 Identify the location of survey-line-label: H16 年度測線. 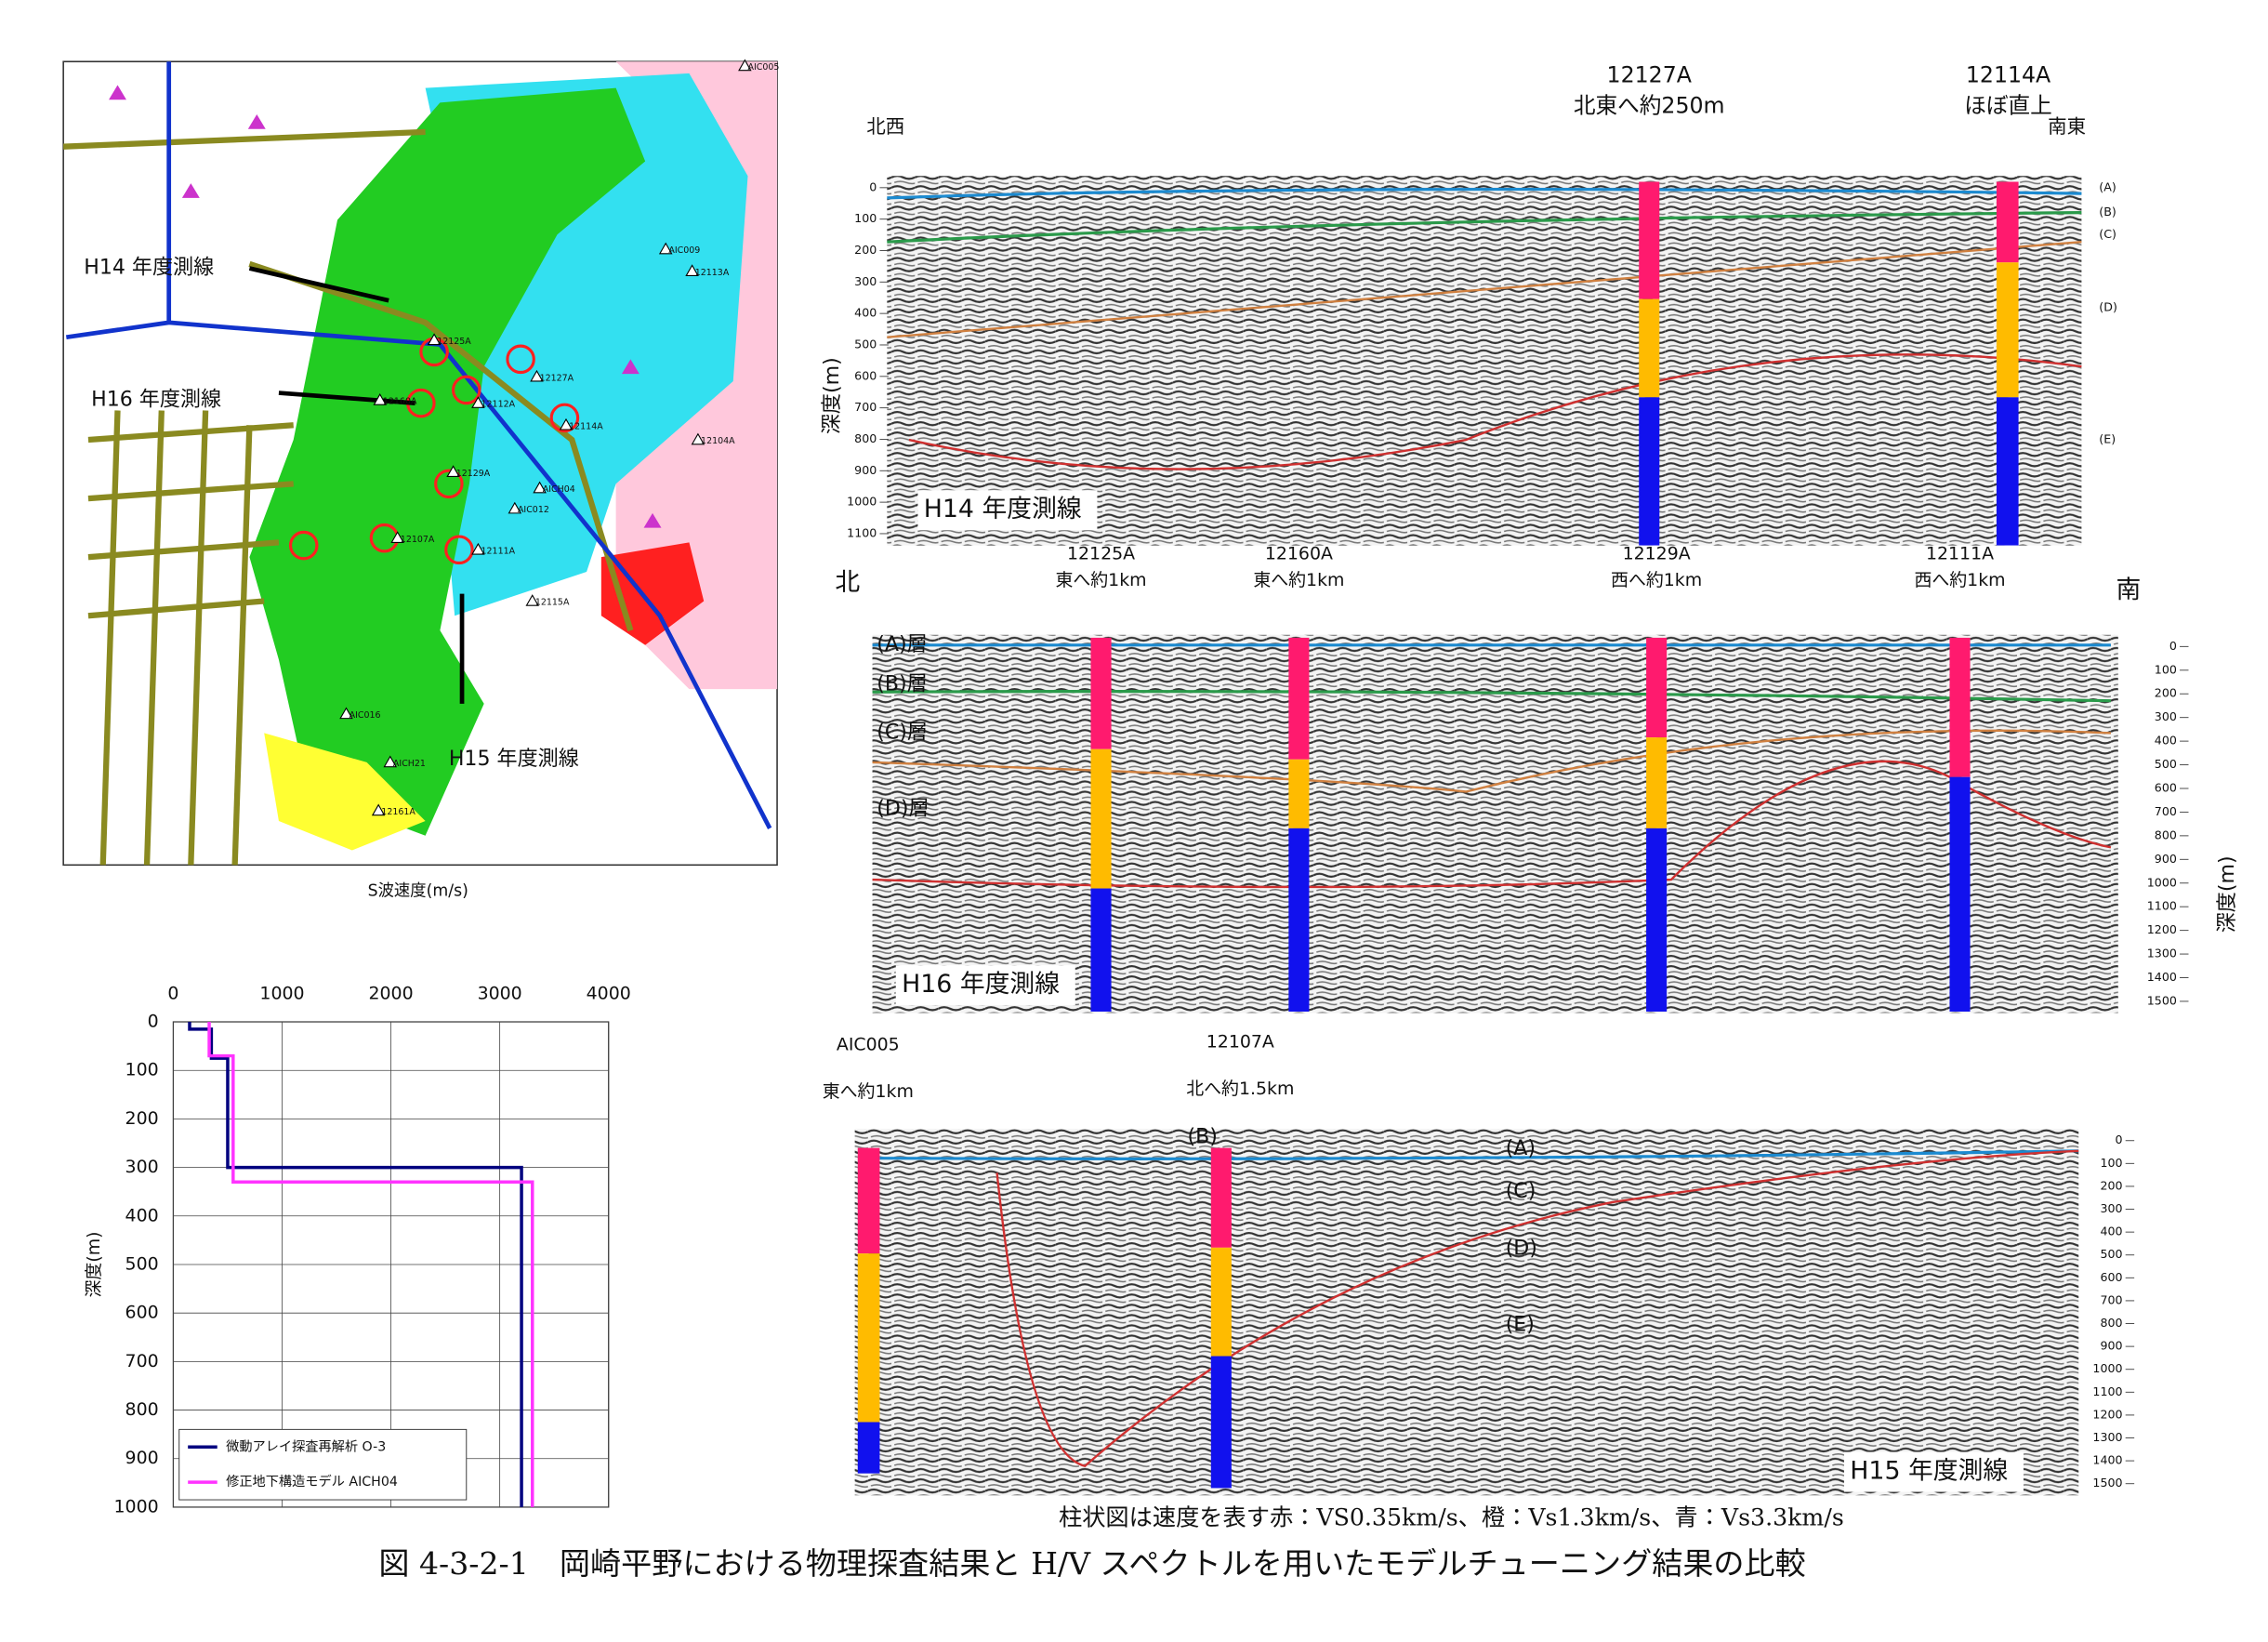
(156, 399).